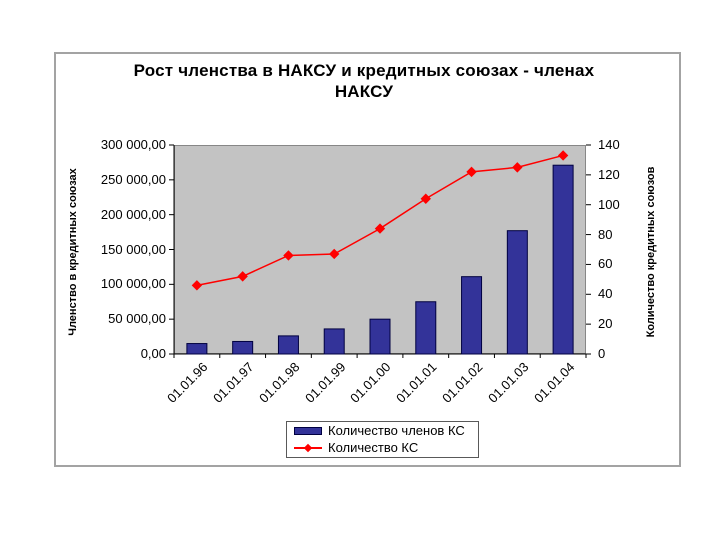 This screenshot has width=720, height=540. I want to click on bar-marker-icon, so click(308, 431).